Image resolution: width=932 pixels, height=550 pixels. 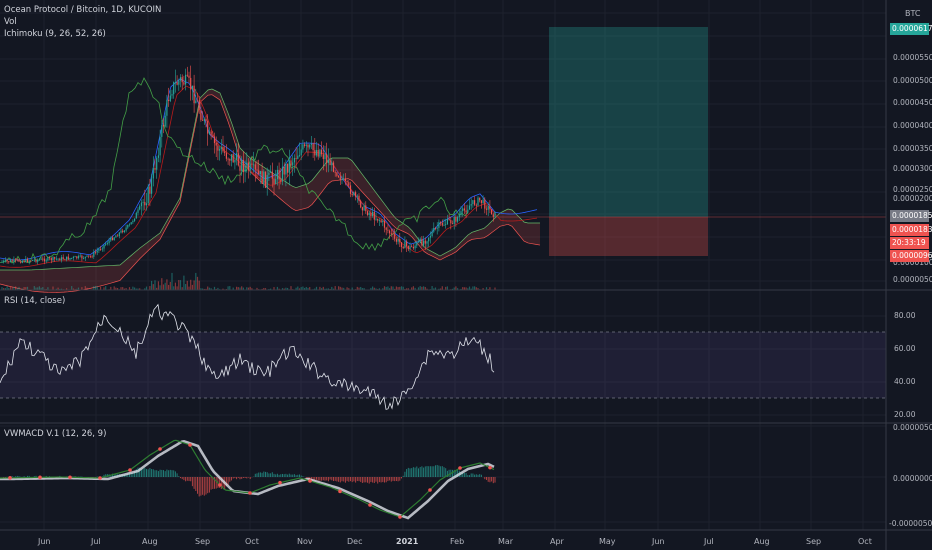 I want to click on time-axis-label: Feb, so click(x=457, y=541).